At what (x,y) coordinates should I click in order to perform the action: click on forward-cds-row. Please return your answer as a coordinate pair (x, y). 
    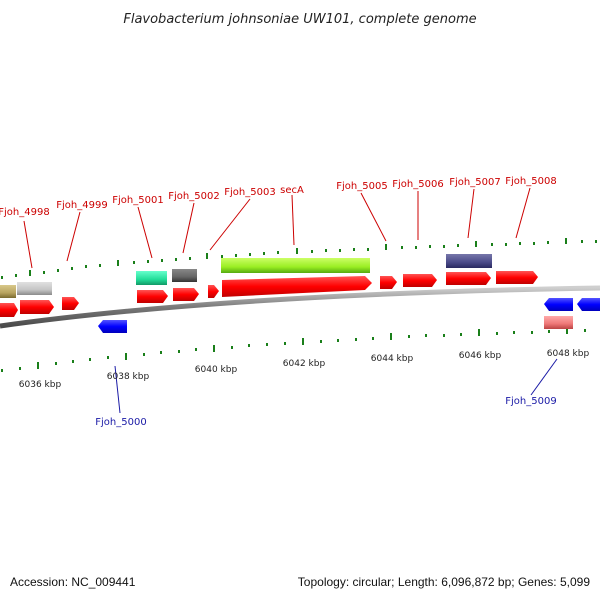
    Looking at the image, I should click on (269, 294).